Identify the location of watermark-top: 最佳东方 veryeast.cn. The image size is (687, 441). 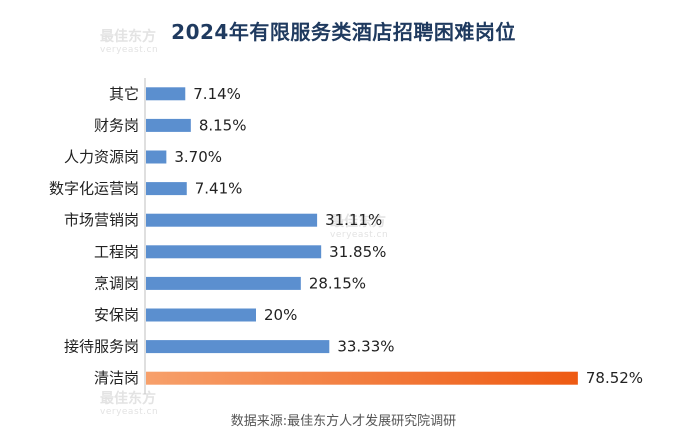
(129, 42).